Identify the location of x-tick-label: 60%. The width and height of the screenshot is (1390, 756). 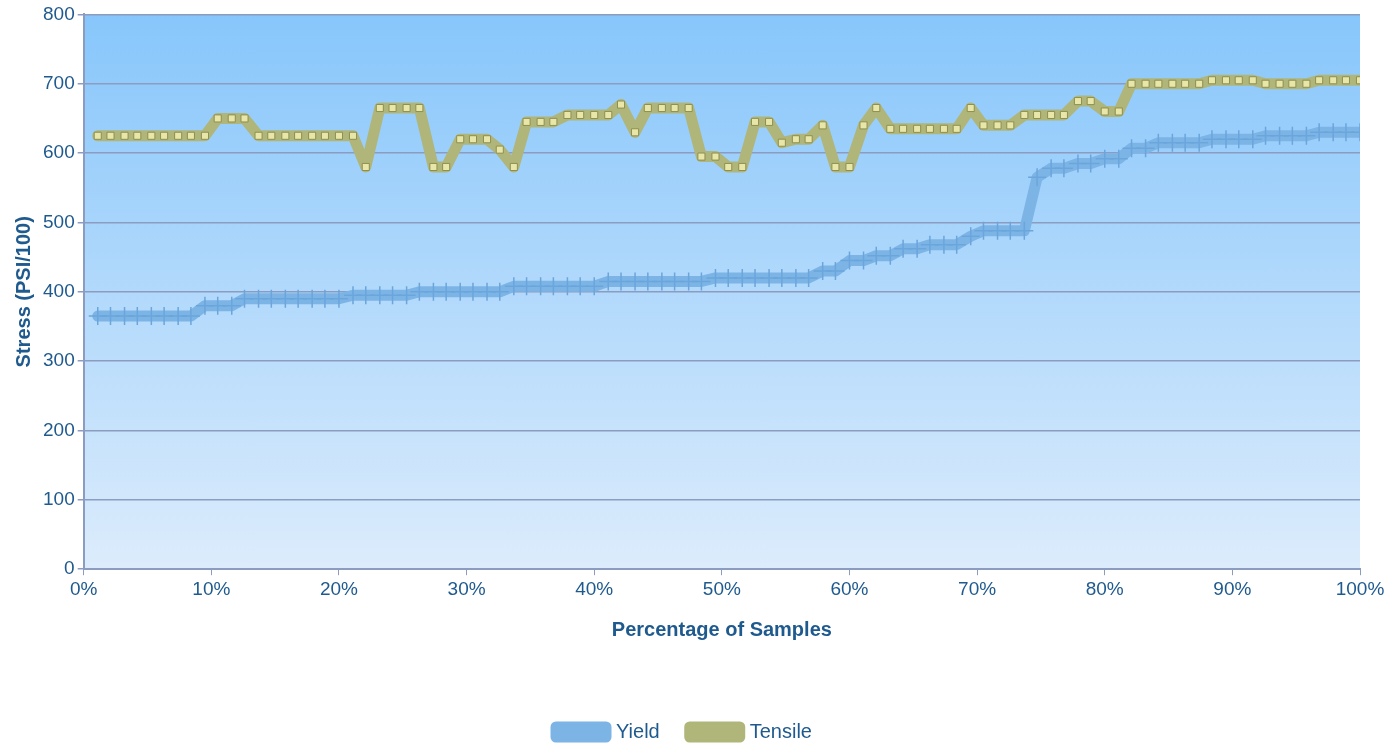
(849, 588).